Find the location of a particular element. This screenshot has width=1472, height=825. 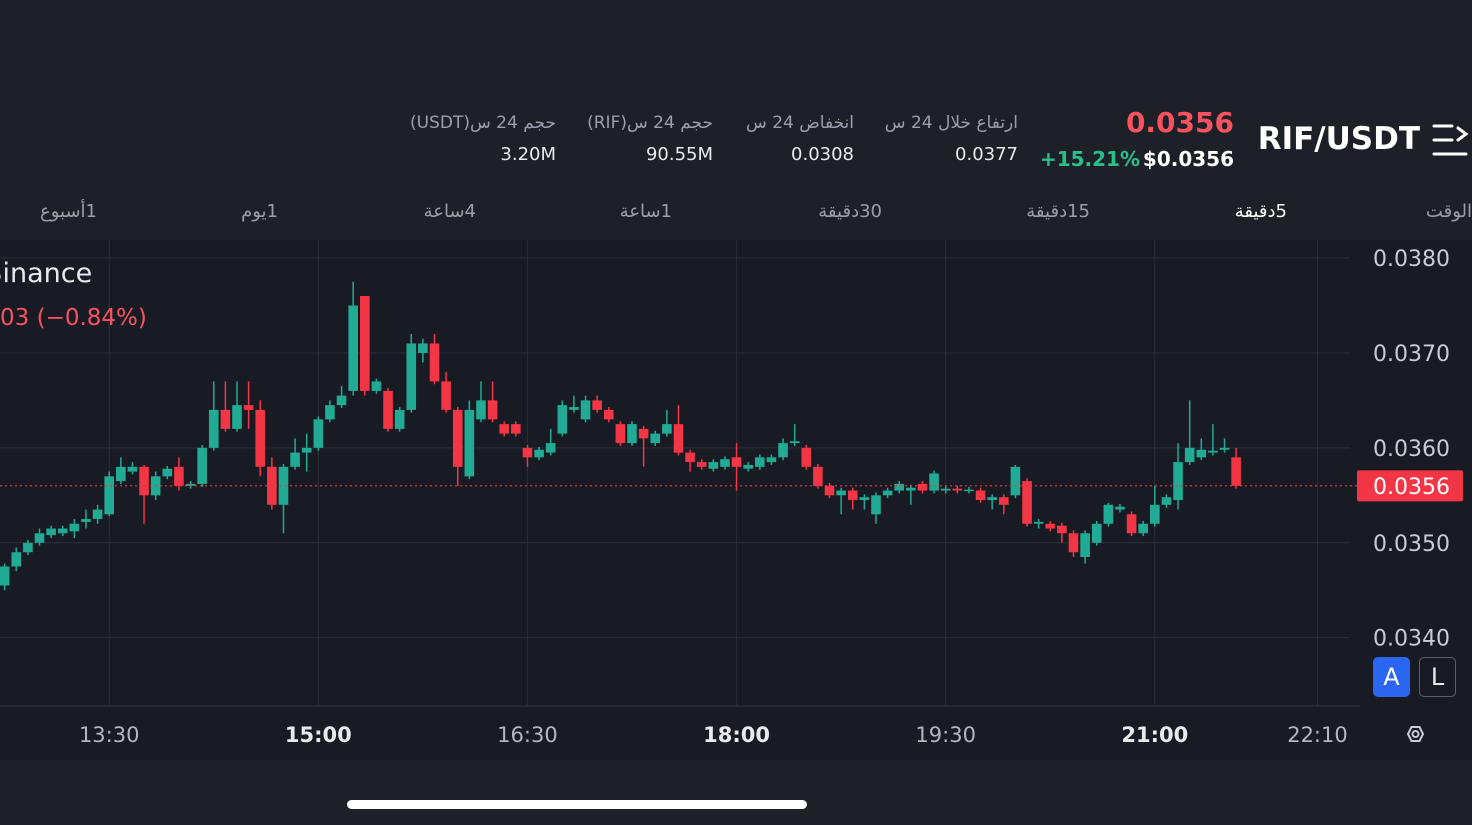

x-tick-label: 16:30 is located at coordinates (527, 735).